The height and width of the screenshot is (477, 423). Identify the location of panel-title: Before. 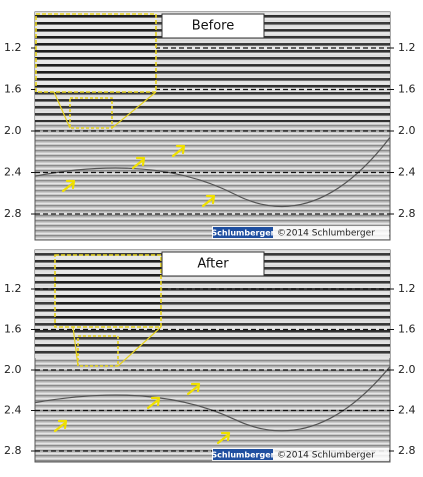
(213, 26).